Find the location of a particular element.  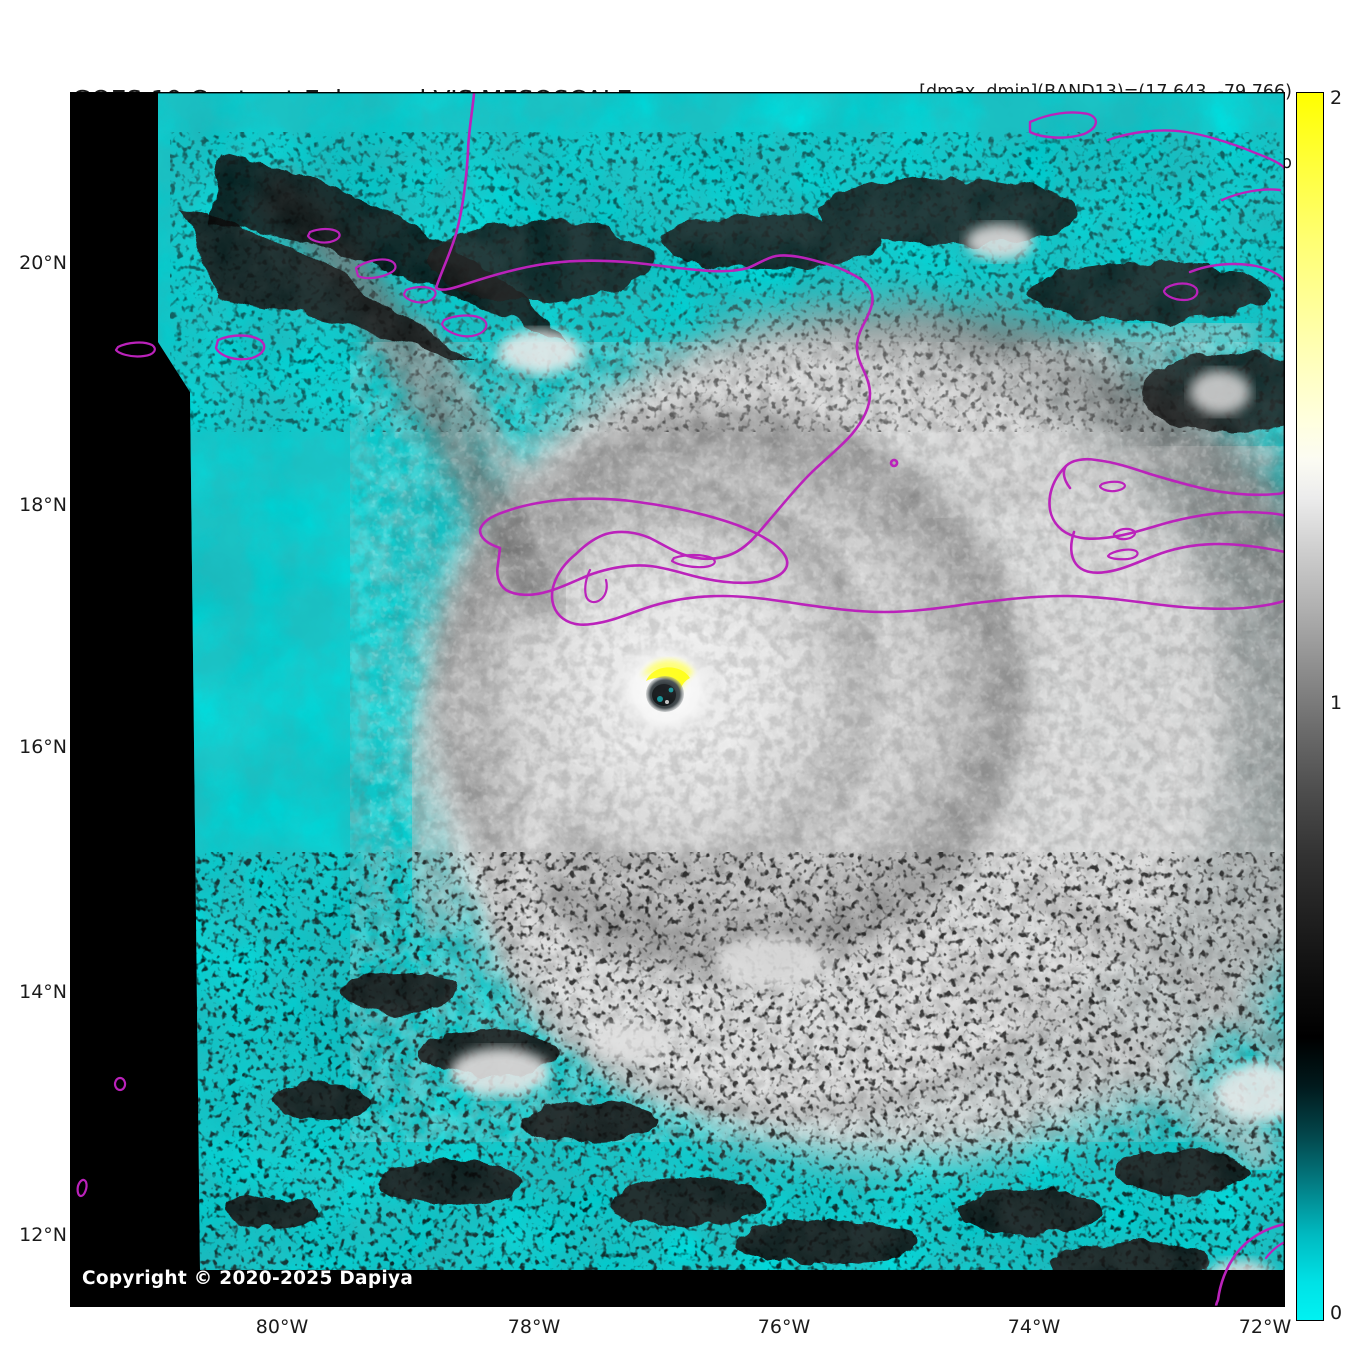

y-tick-16N: 16°N is located at coordinates (43, 747).